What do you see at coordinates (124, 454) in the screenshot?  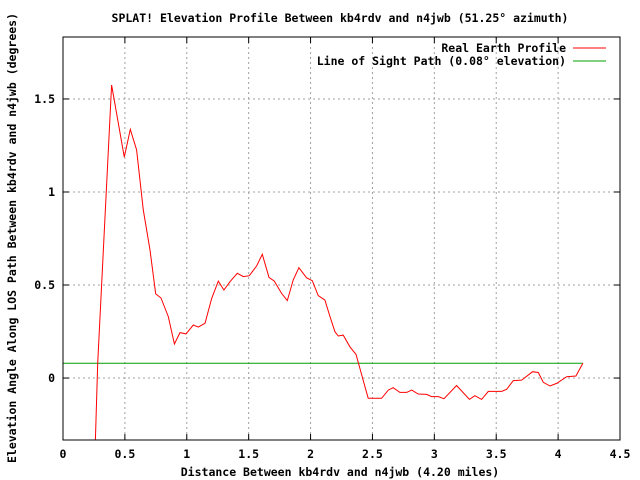 I see `x-tick-label: 0.5` at bounding box center [124, 454].